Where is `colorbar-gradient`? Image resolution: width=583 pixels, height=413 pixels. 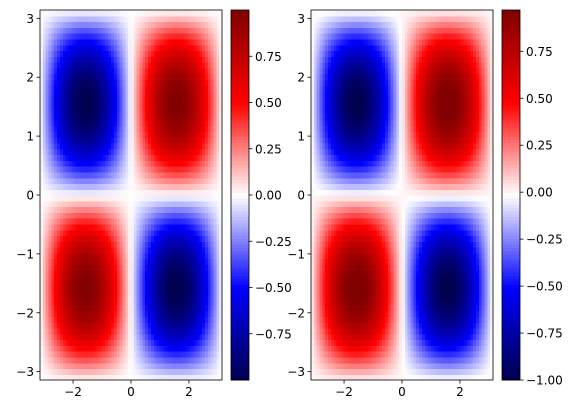
colorbar-gradient is located at coordinates (240, 195).